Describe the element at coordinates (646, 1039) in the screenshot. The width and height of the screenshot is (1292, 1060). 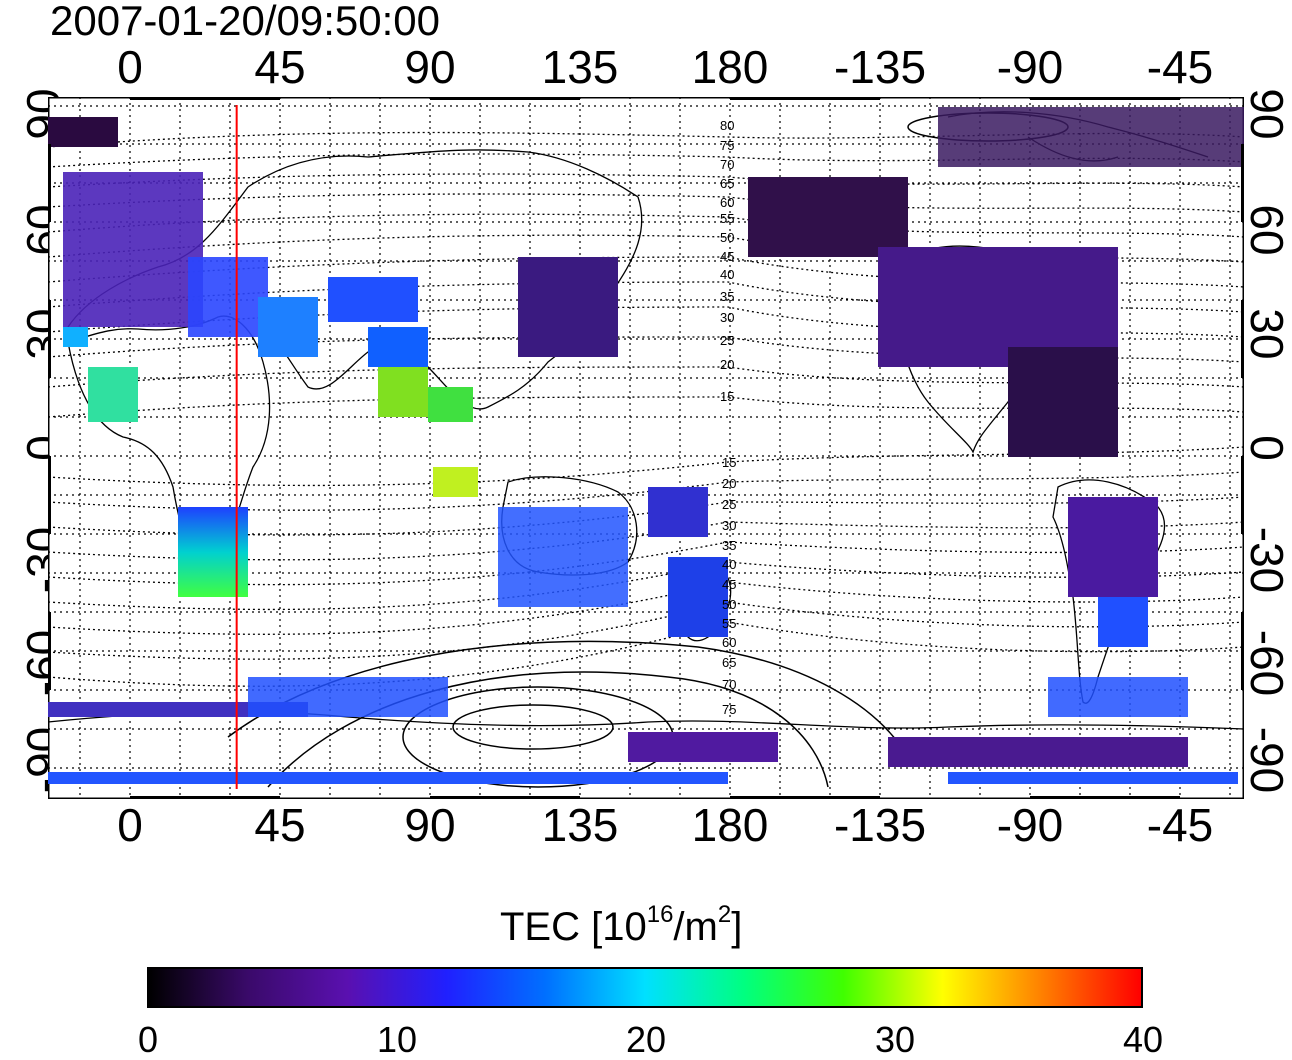
I see `colorbar-tick: 20` at that location.